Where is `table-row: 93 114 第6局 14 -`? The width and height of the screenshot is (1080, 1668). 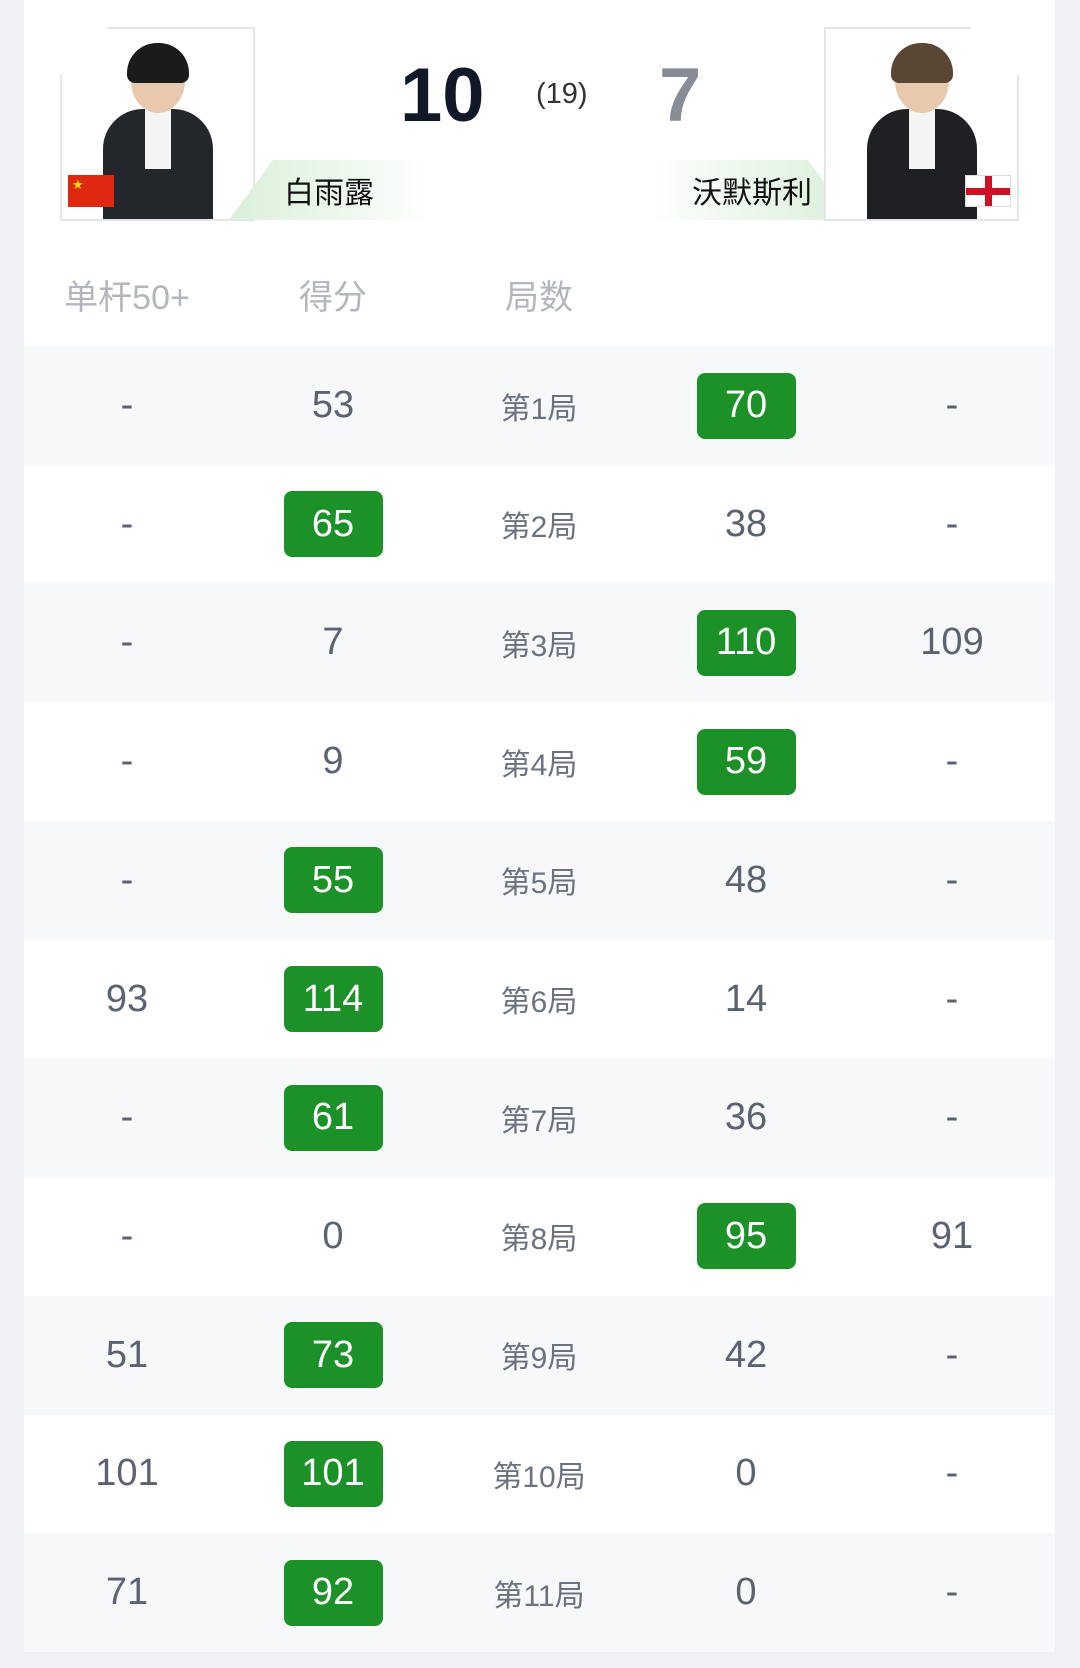 table-row: 93 114 第6局 14 - is located at coordinates (539, 999).